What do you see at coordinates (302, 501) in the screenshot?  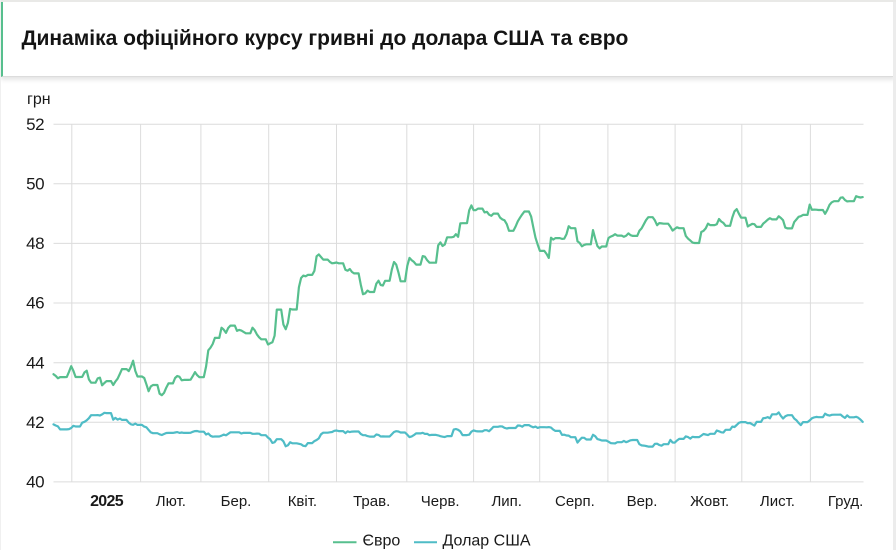 I see `svg-text: Квіт.` at bounding box center [302, 501].